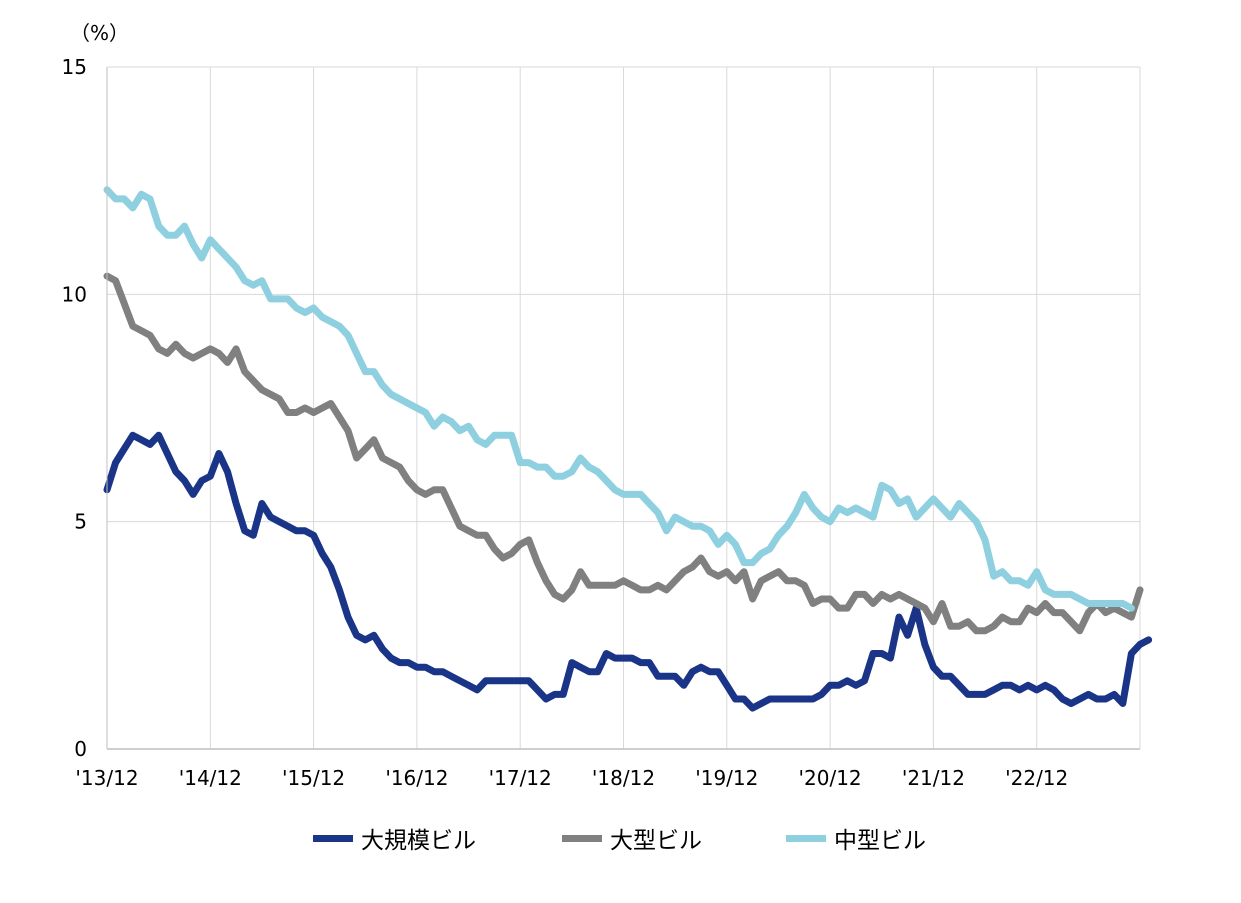  Describe the element at coordinates (880, 841) in the screenshot. I see `legend-label-medium: 中型ビル` at that location.